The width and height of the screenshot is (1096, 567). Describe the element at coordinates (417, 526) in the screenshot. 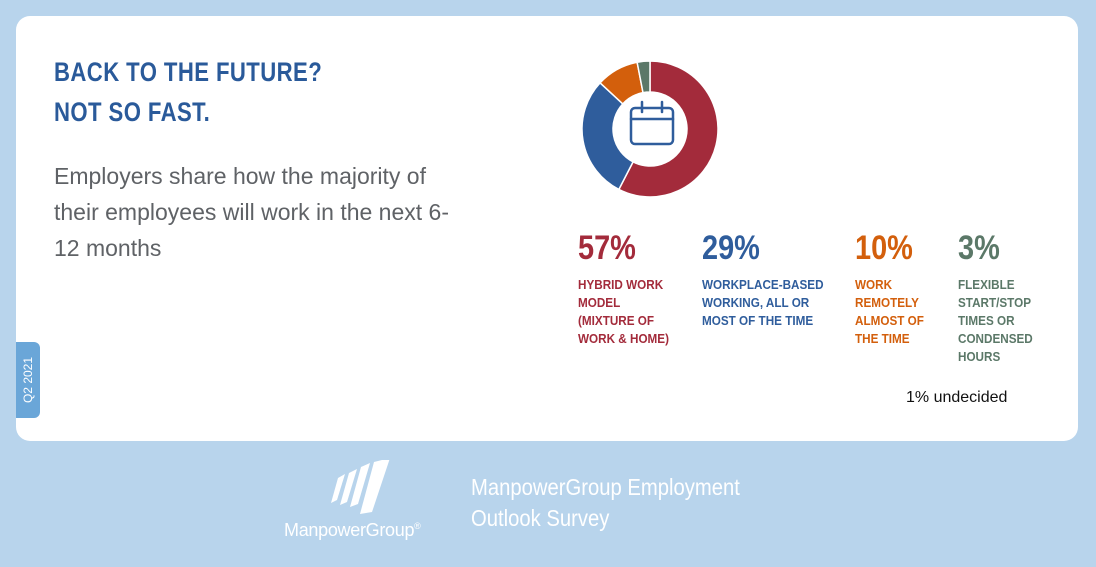

I see `brand-registered-mark: ®` at that location.